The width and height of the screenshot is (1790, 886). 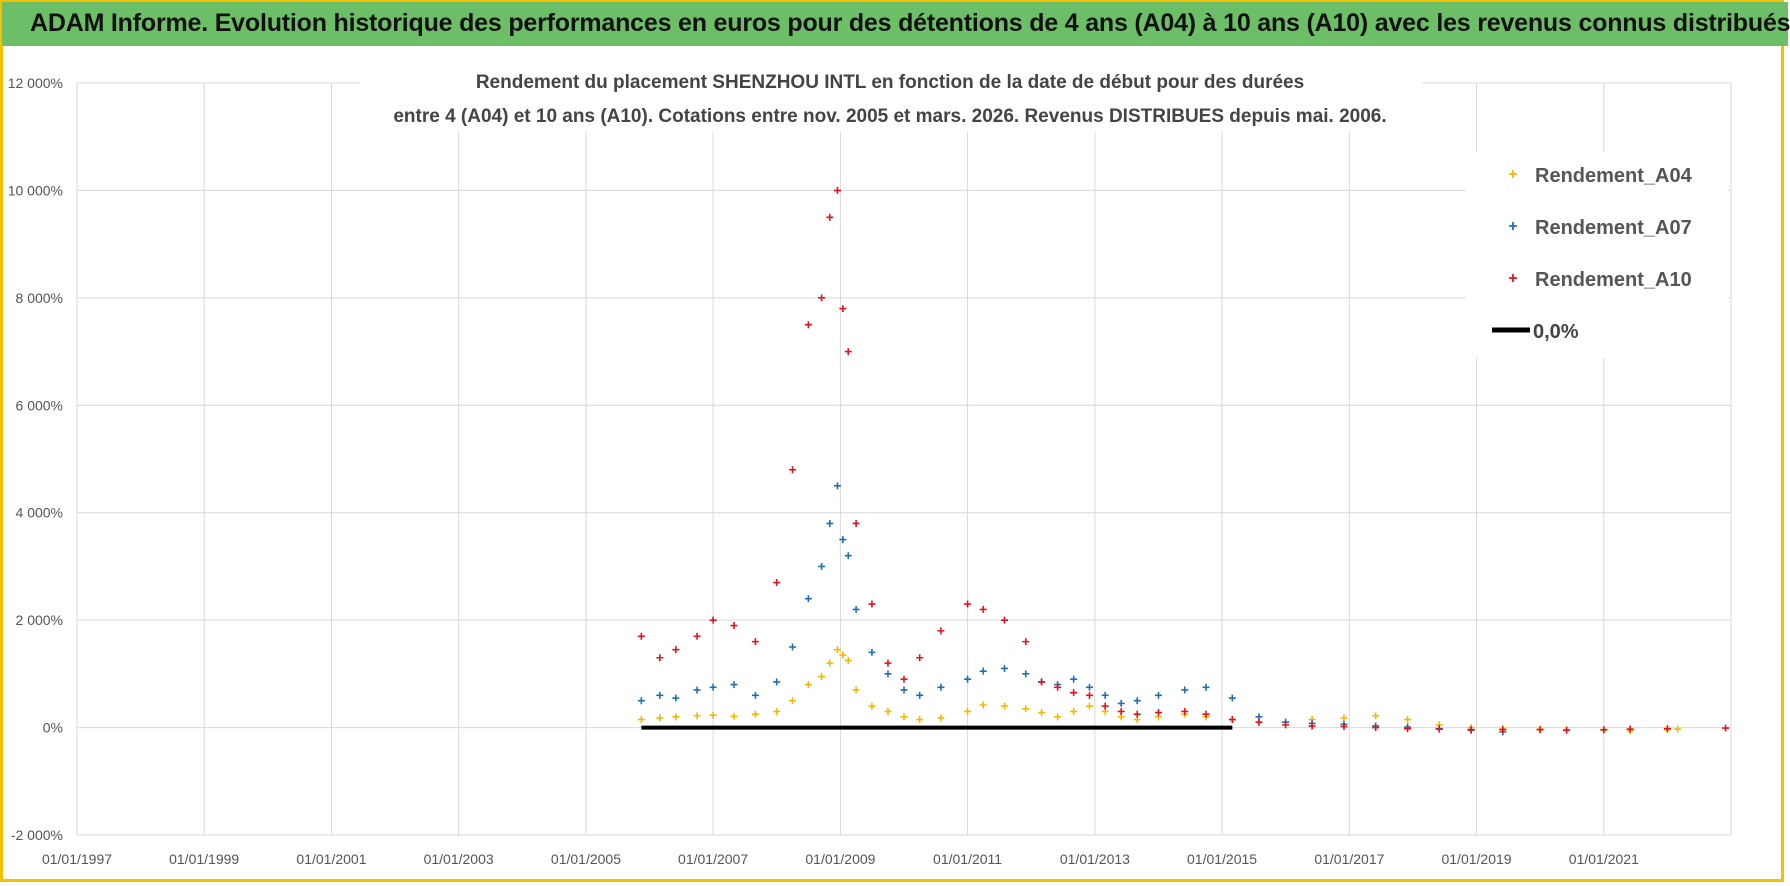 I want to click on legend-label: Rendement_A07, so click(x=1613, y=228).